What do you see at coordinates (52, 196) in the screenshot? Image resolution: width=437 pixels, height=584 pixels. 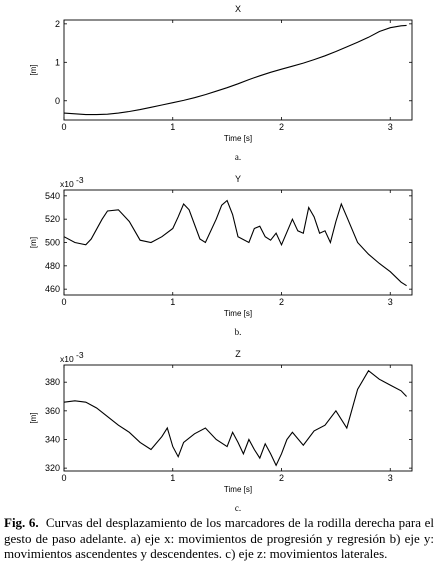 I see `y-tick-label: 540` at bounding box center [52, 196].